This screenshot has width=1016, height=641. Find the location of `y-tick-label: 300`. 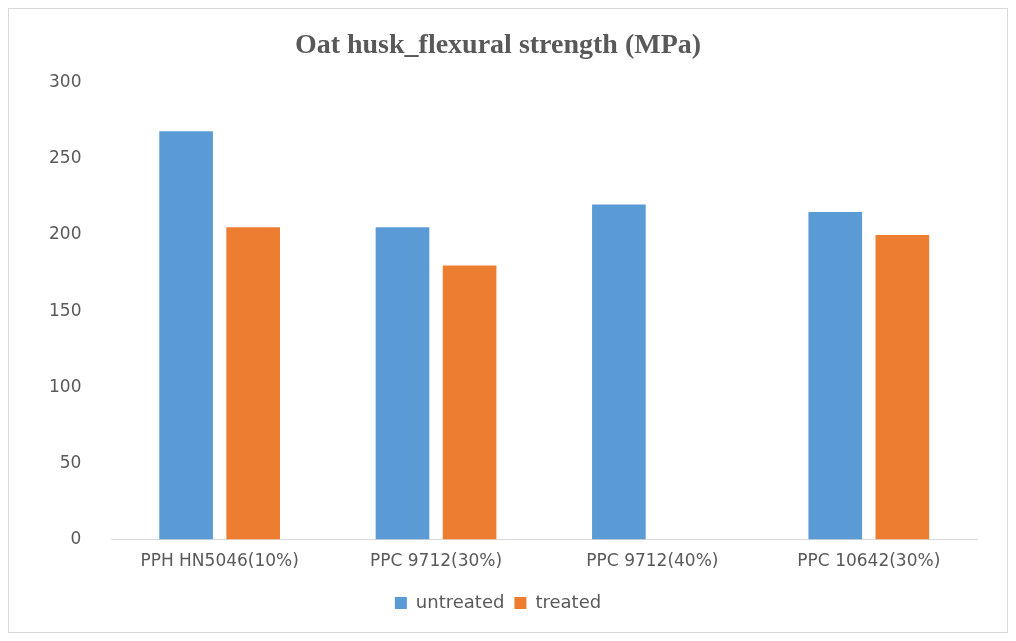

y-tick-label: 300 is located at coordinates (65, 81).